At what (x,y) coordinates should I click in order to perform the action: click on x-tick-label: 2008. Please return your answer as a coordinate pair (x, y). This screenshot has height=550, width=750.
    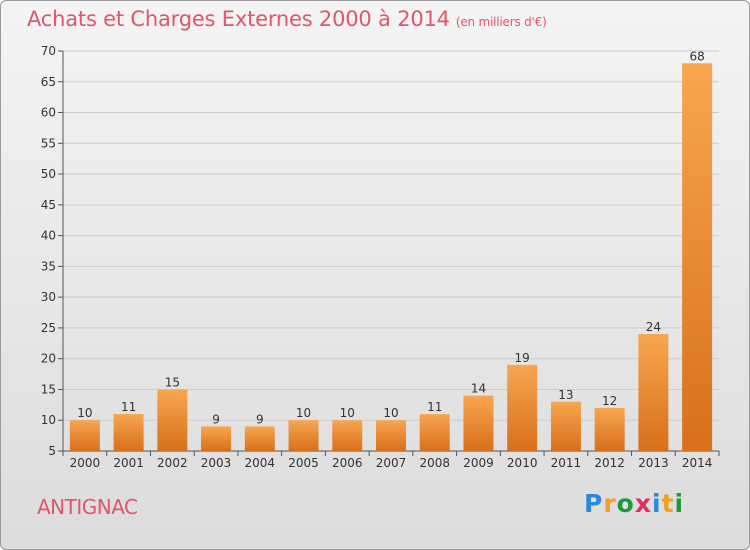
    Looking at the image, I should click on (434, 463).